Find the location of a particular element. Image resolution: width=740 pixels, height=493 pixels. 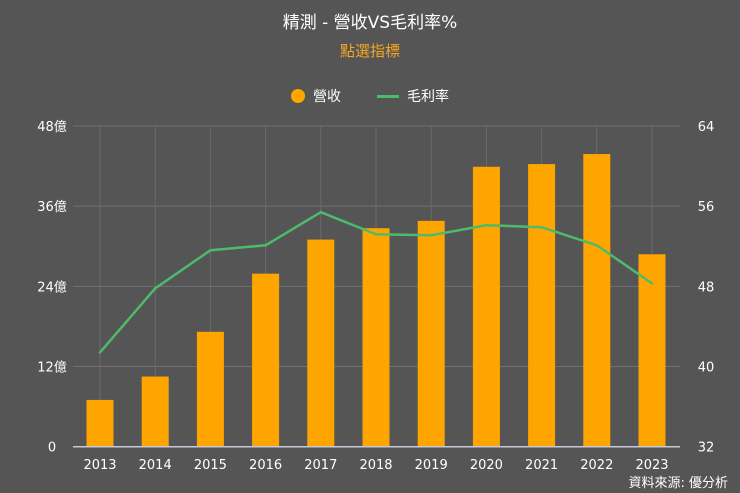

legend-marker-gross-margin is located at coordinates (388, 96).